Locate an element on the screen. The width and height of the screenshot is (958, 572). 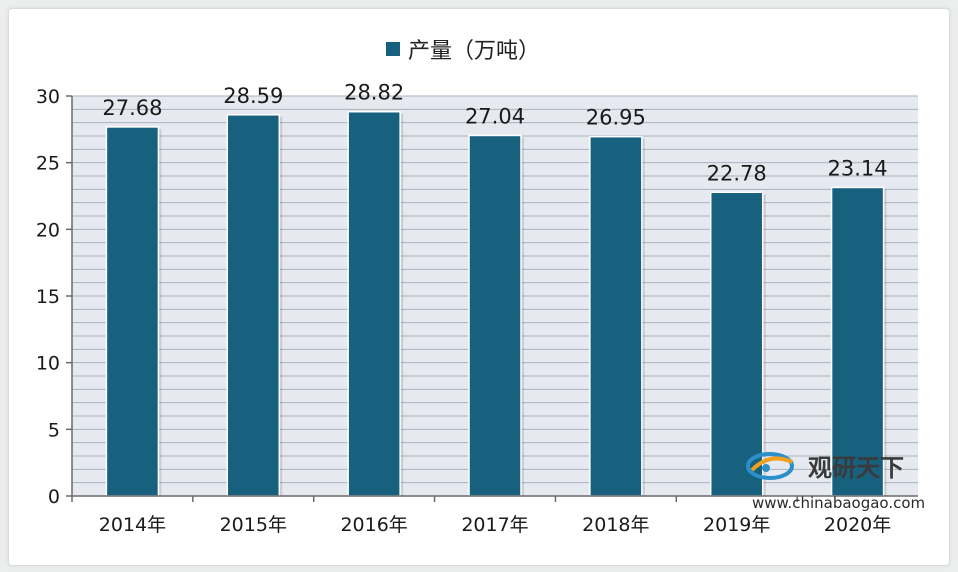
x-category-label: 2014年 is located at coordinates (132, 525).